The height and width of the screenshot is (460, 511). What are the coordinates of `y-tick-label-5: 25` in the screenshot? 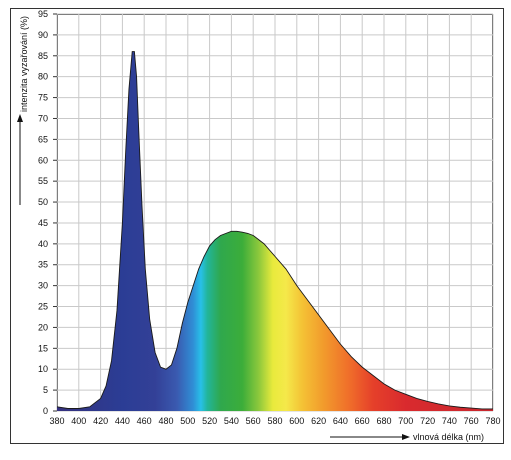 It's located at (43, 307).